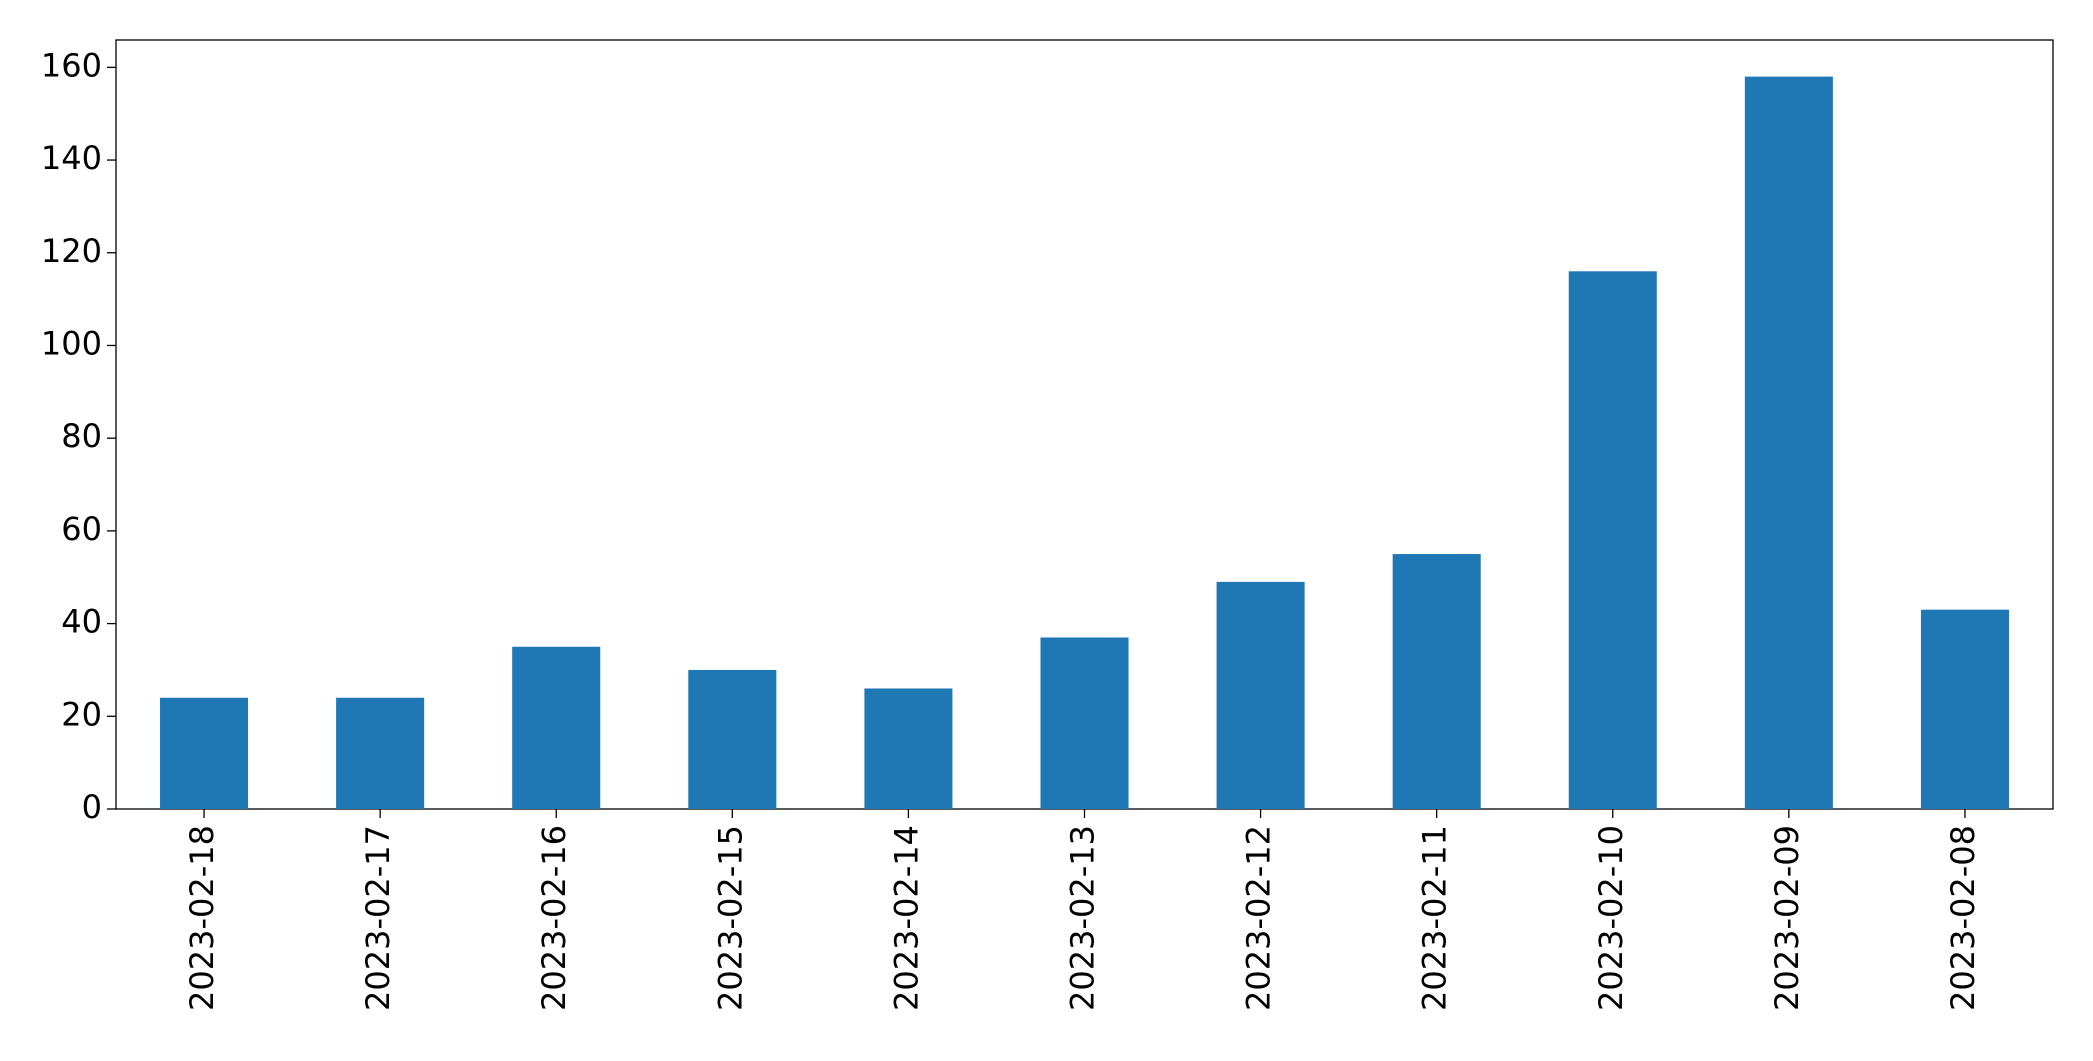 This screenshot has height=1061, width=2093. Describe the element at coordinates (906, 918) in the screenshot. I see `x-tick-label: 2023-02-14` at that location.